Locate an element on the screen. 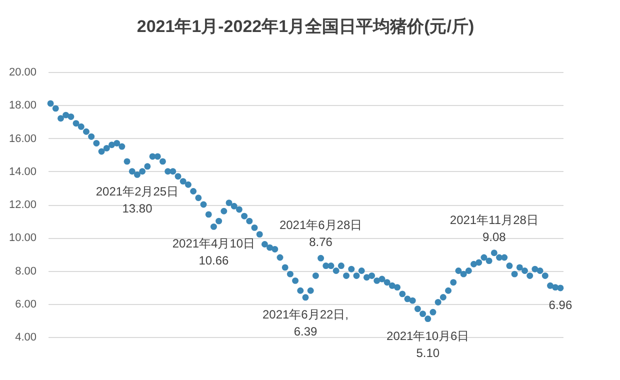 This screenshot has height=380, width=620. chart-title: 2021年1月-2022年1月全国日平均猪价(元/斤) is located at coordinates (305, 26).